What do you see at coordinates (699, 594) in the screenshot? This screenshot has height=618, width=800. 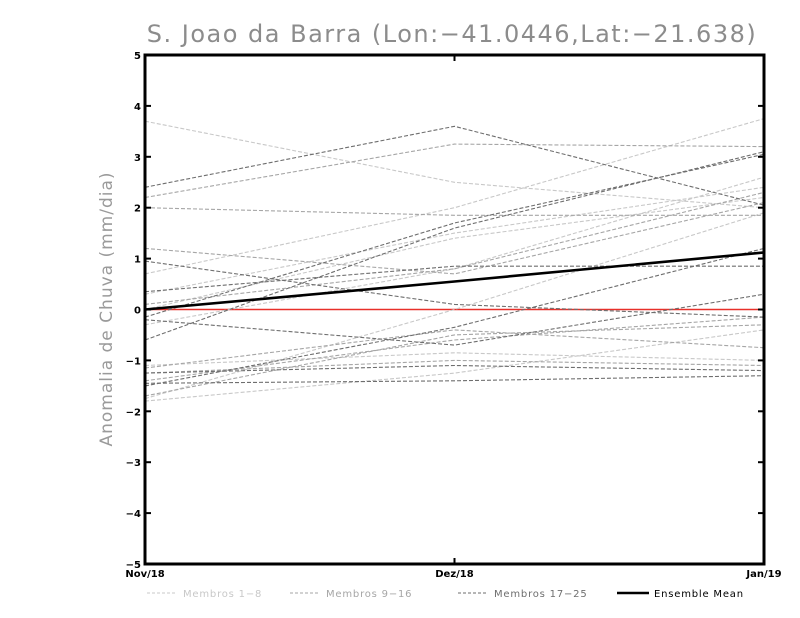 I see `legend-label-mean: Ensemble Mean` at bounding box center [699, 594].